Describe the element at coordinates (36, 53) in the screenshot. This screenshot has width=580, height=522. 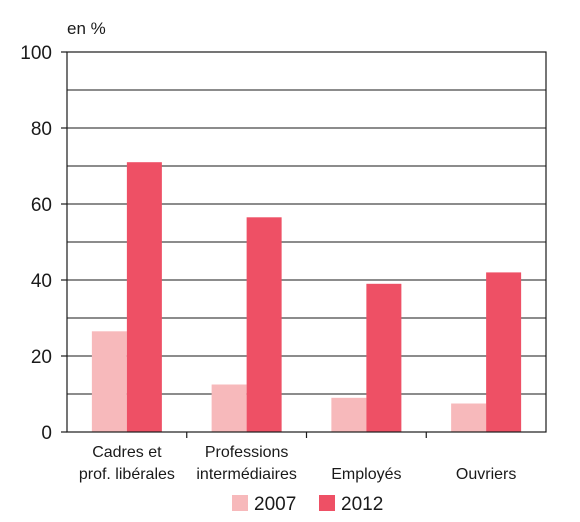
I see `y-tick-label: 100` at that location.